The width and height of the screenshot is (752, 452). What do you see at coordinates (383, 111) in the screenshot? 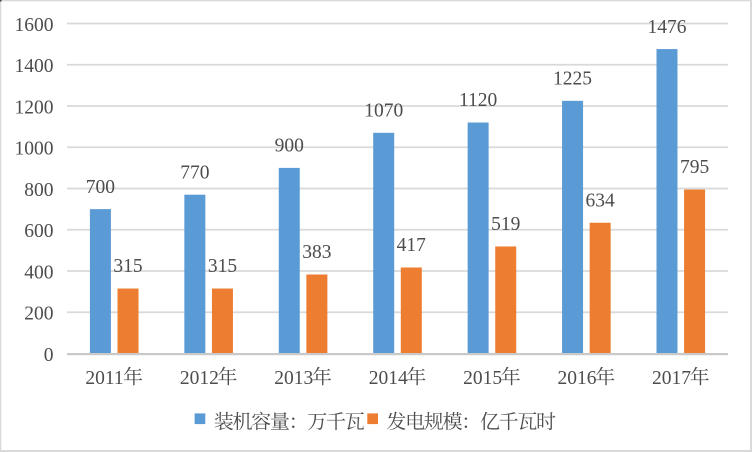
I see `svg-text: 1070` at bounding box center [383, 111].